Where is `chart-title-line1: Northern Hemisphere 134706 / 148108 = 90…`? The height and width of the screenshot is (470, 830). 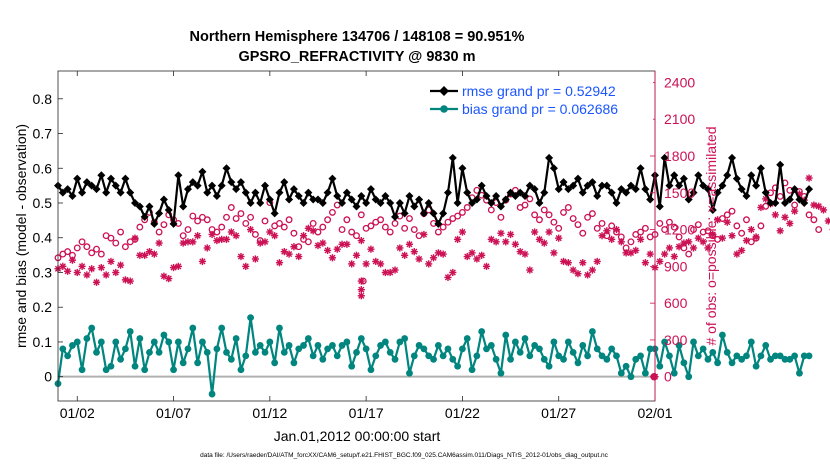 chart-title-line1: Northern Hemisphere 134706 / 148108 = 90… is located at coordinates (357, 37).